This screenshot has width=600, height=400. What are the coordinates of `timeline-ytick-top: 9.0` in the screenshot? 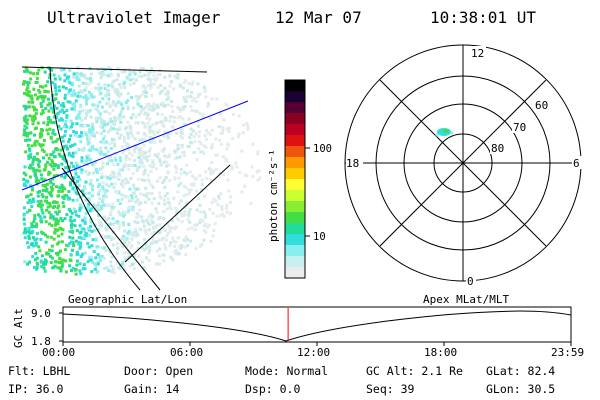 It's located at (41, 313).